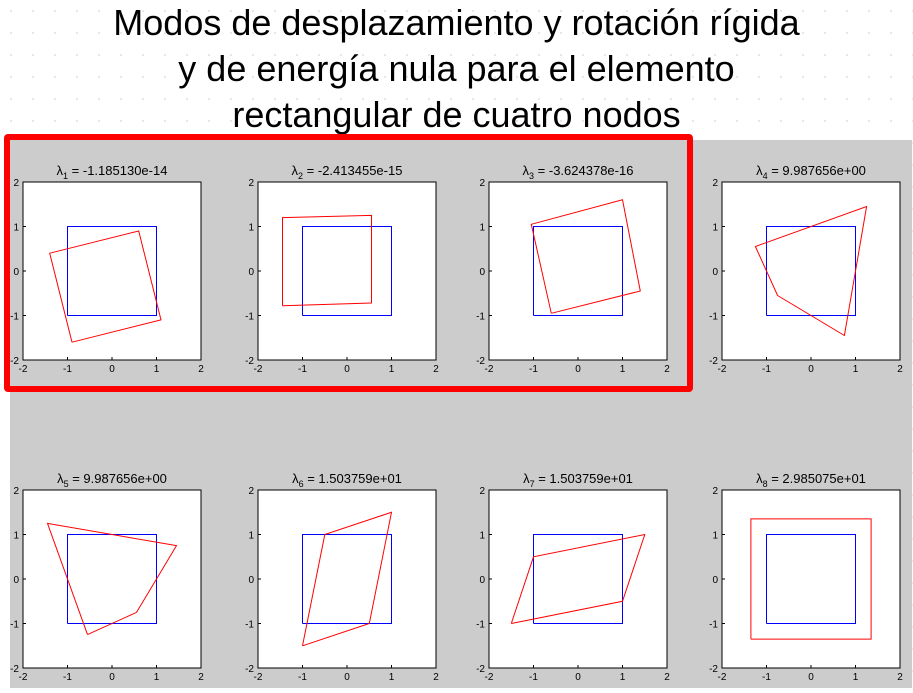 This screenshot has width=913, height=693. Describe the element at coordinates (578, 172) in the screenshot. I see `eigenvalue-label: λ3 = -3.624378e-16` at that location.